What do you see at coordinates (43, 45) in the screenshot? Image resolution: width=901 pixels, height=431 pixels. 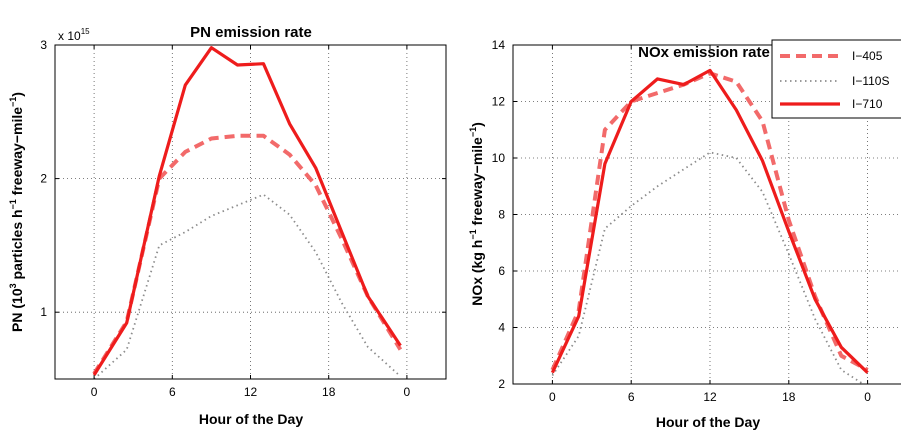 I see `y-tick-label: 3` at bounding box center [43, 45].